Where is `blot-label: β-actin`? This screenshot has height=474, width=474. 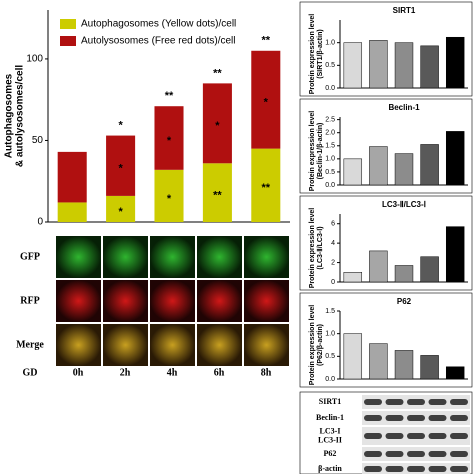 blot-label: β-actin is located at coordinates (330, 468).